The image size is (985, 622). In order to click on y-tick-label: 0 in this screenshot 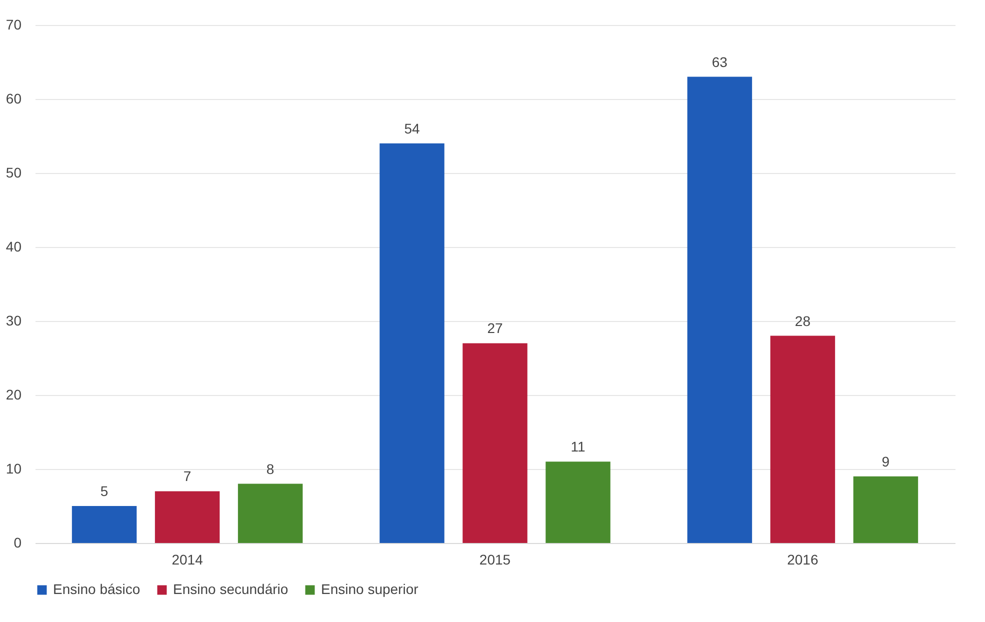, I will do `click(18, 542)`.